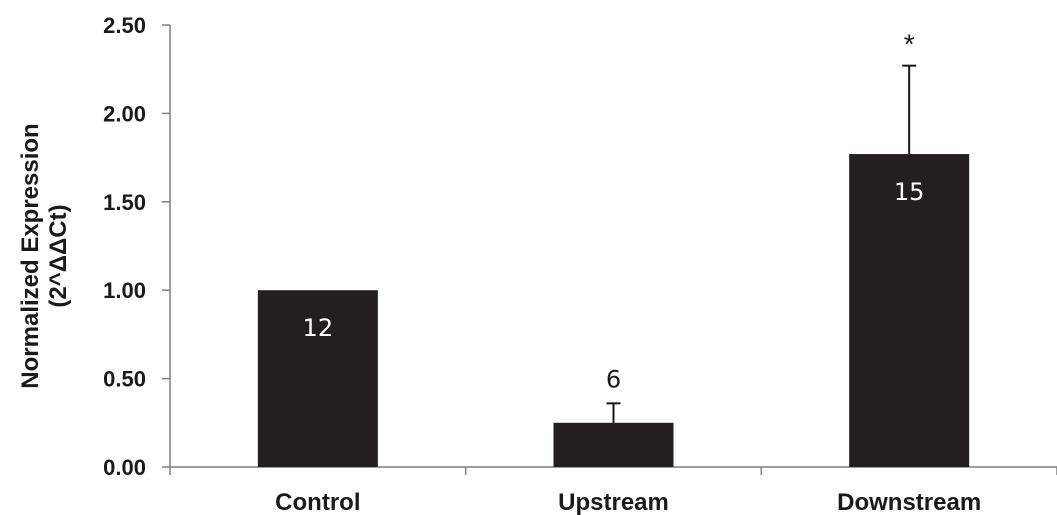 The width and height of the screenshot is (1057, 515). What do you see at coordinates (124, 25) in the screenshot?
I see `y-tick-label: 2.50` at bounding box center [124, 25].